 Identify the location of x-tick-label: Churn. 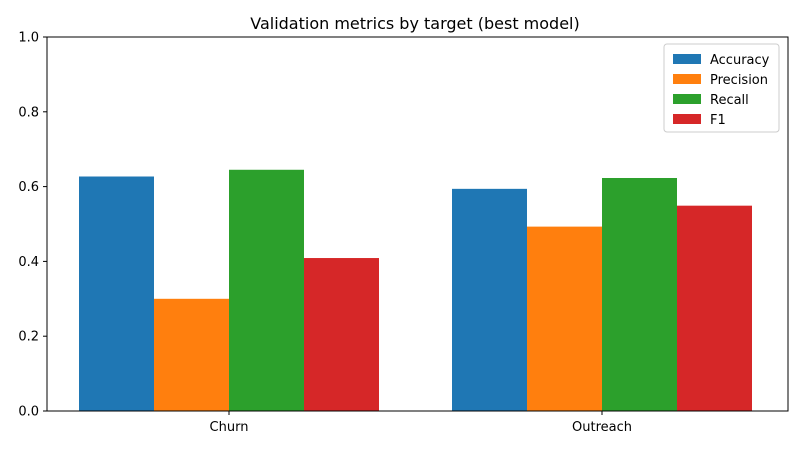
(229, 427).